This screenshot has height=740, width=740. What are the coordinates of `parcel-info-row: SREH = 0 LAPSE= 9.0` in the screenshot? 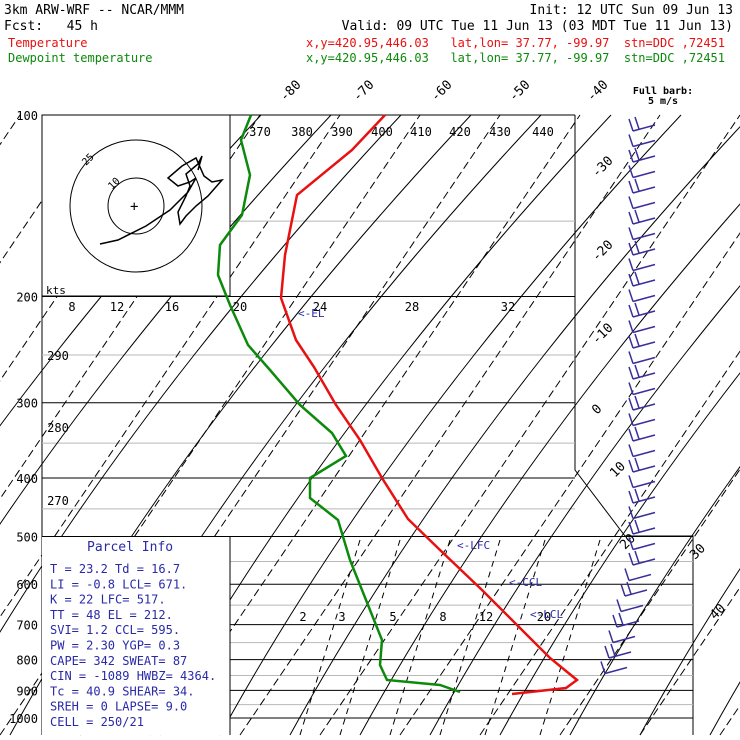 It's located at (118, 707).